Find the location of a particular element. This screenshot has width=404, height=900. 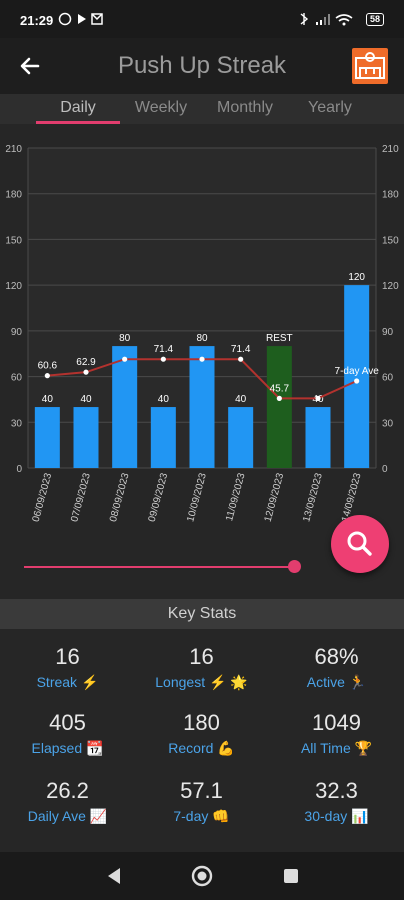

stat-value: 405 is located at coordinates (67, 722).